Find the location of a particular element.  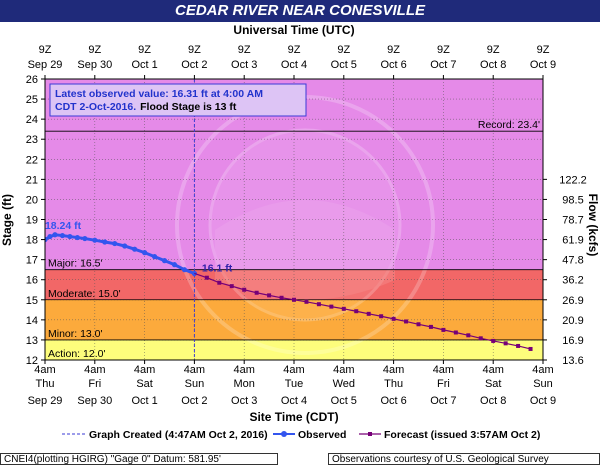

cdt-tick-date: Oct 9 is located at coordinates (543, 401).